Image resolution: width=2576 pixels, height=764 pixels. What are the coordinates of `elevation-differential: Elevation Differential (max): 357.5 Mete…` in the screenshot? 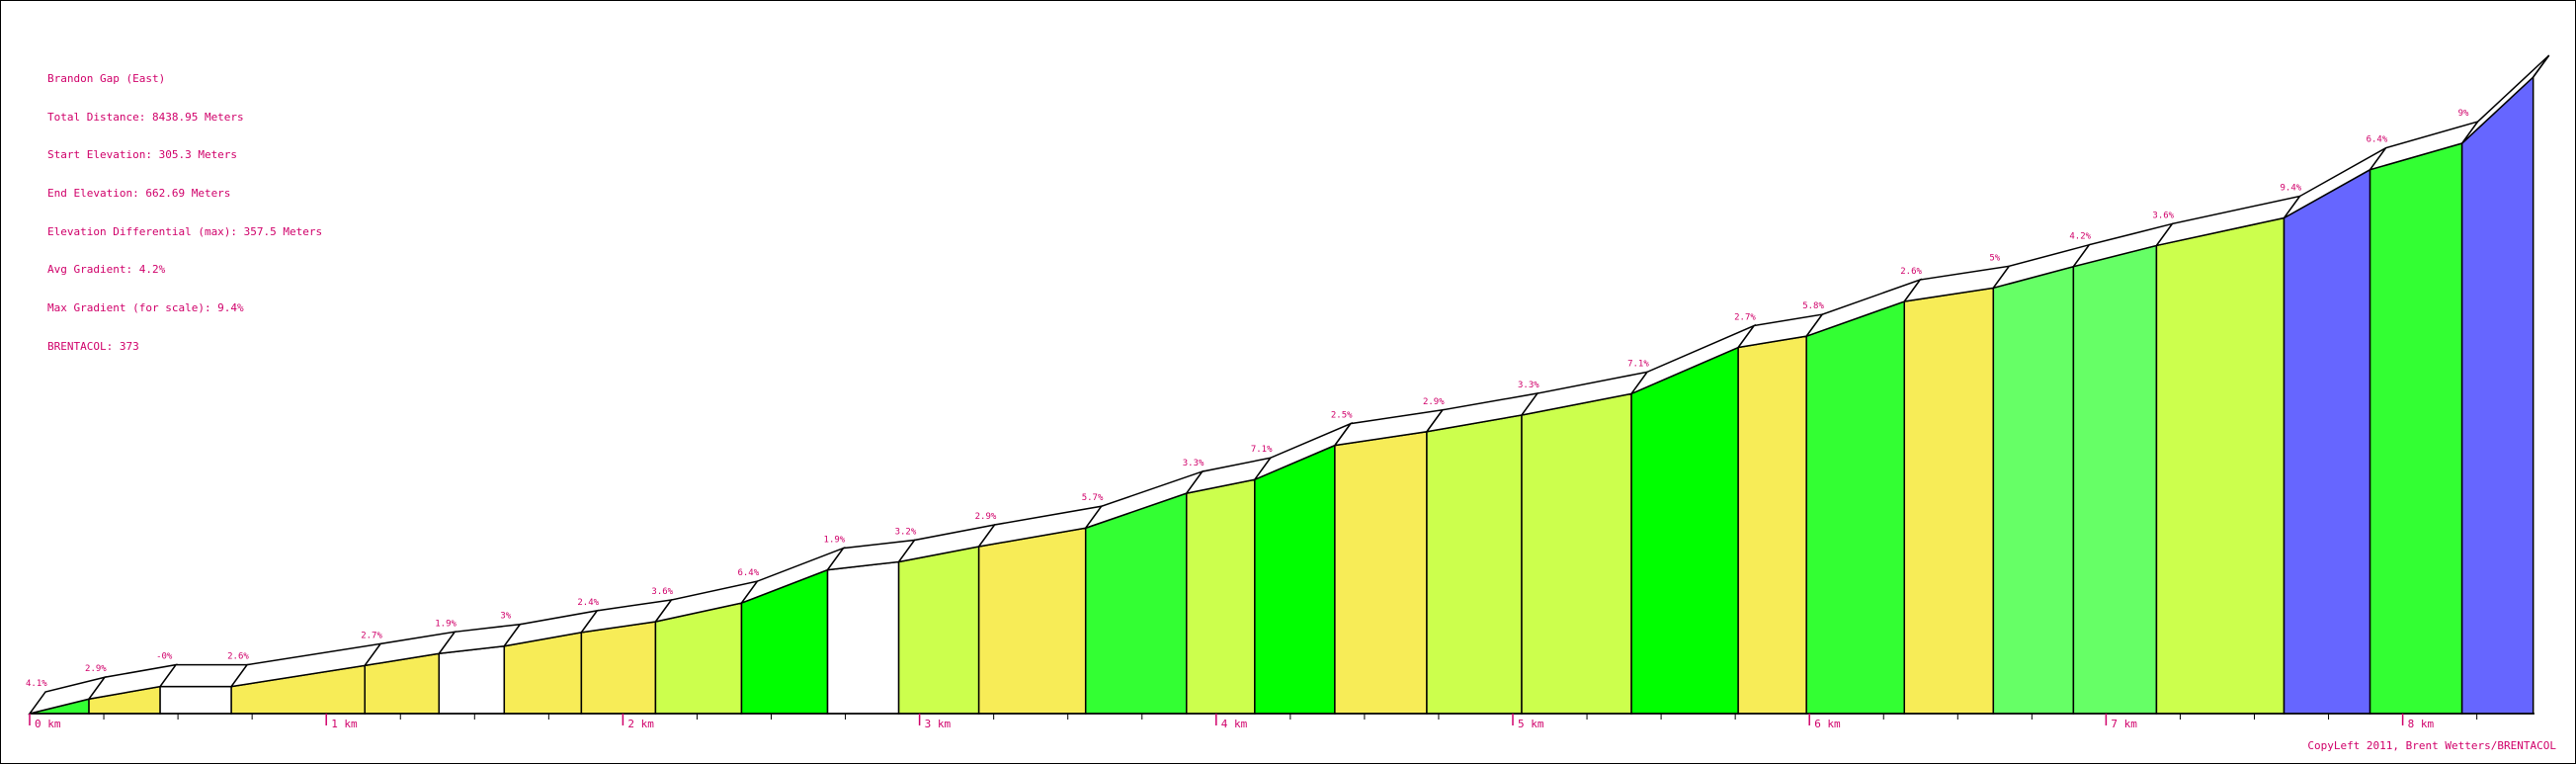 It's located at (185, 231).